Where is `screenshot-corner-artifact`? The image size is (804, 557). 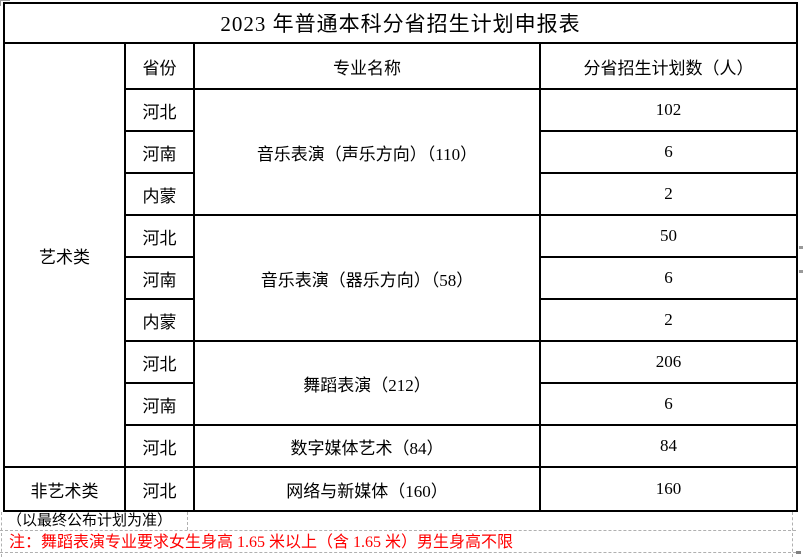
screenshot-corner-artifact is located at coordinates (5, 3).